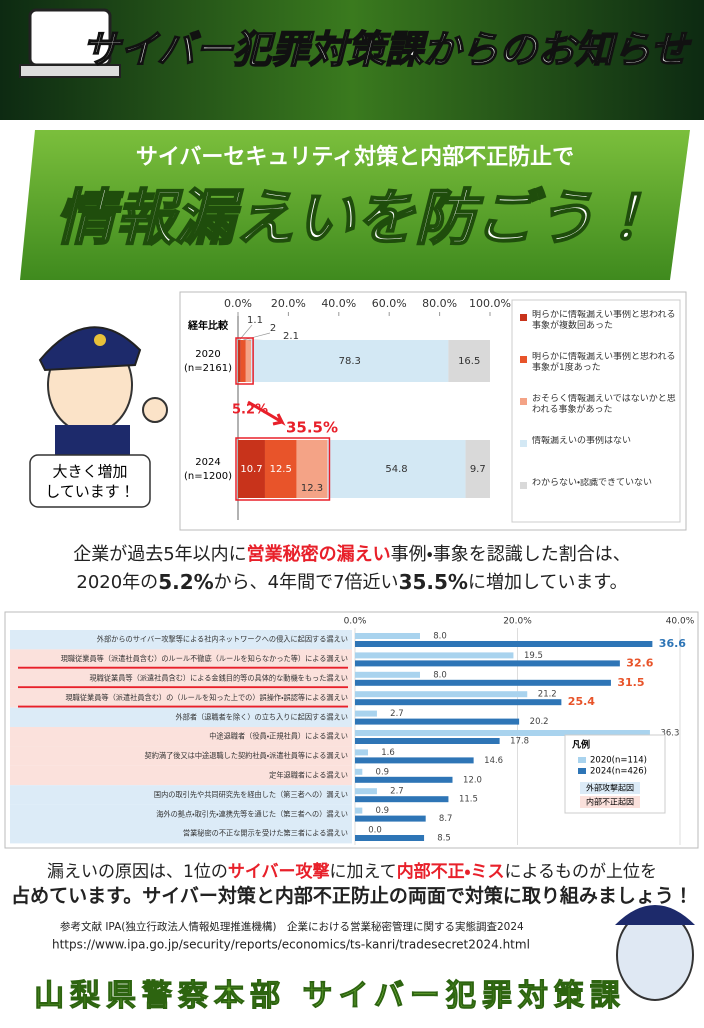  What do you see at coordinates (312, 428) in the screenshot?
I see `annotation: 35.5%` at bounding box center [312, 428].